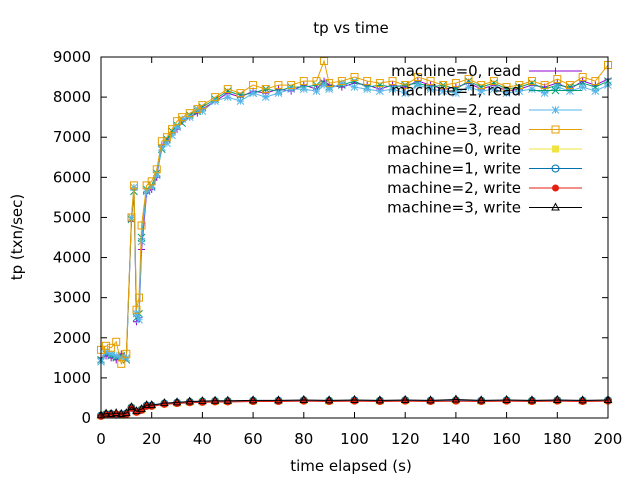  Describe the element at coordinates (351, 466) in the screenshot. I see `x-axis-title: time elapsed (s)` at that location.